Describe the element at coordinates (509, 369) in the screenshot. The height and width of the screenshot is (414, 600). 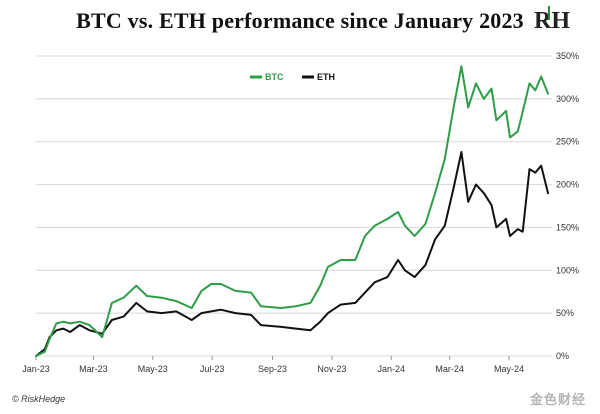
I see `x-tick-label: May-24` at that location.